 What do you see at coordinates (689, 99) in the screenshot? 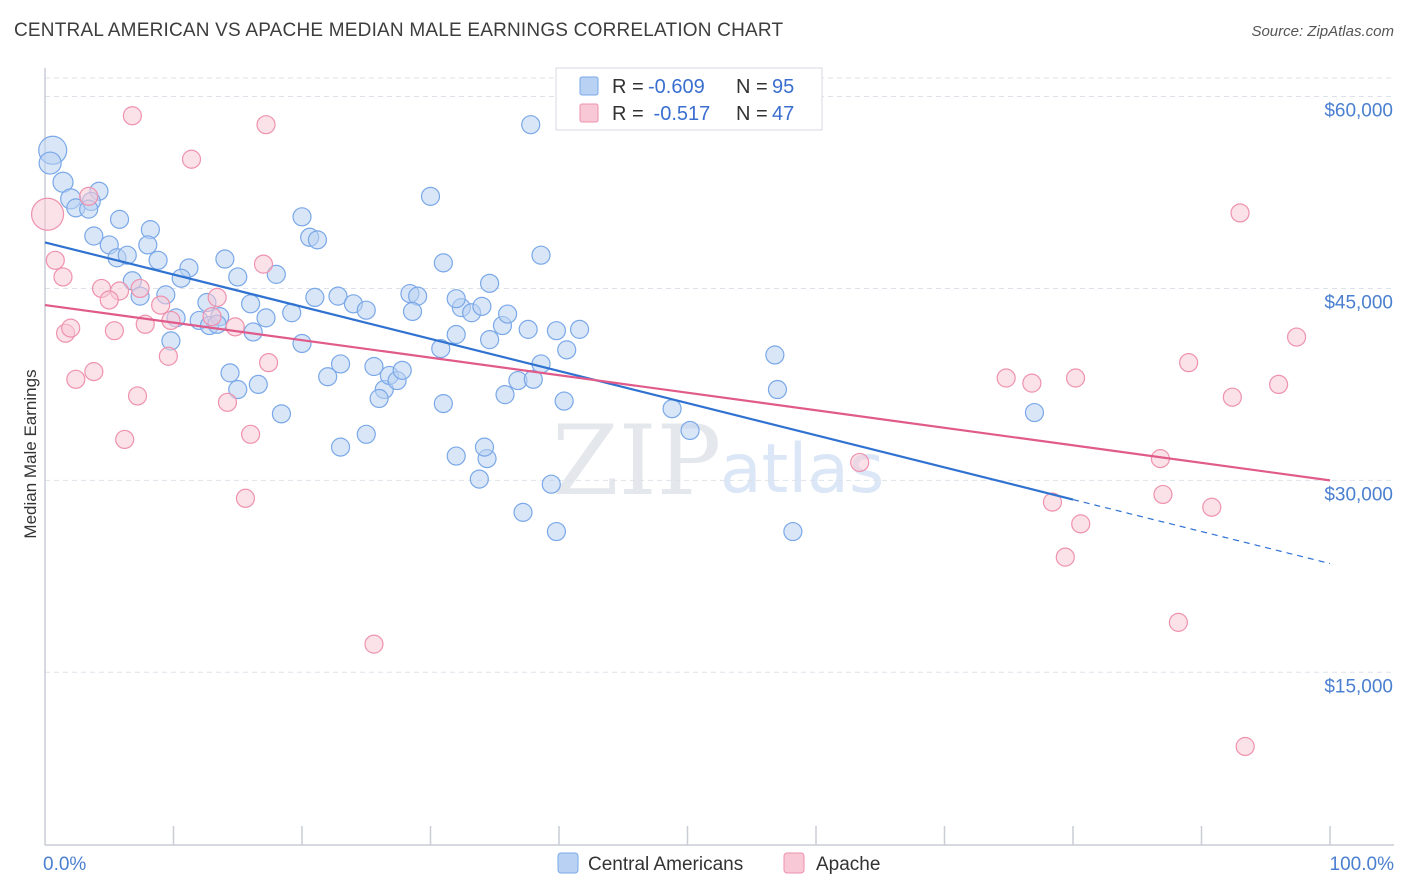
I see `legend-box` at bounding box center [689, 99].